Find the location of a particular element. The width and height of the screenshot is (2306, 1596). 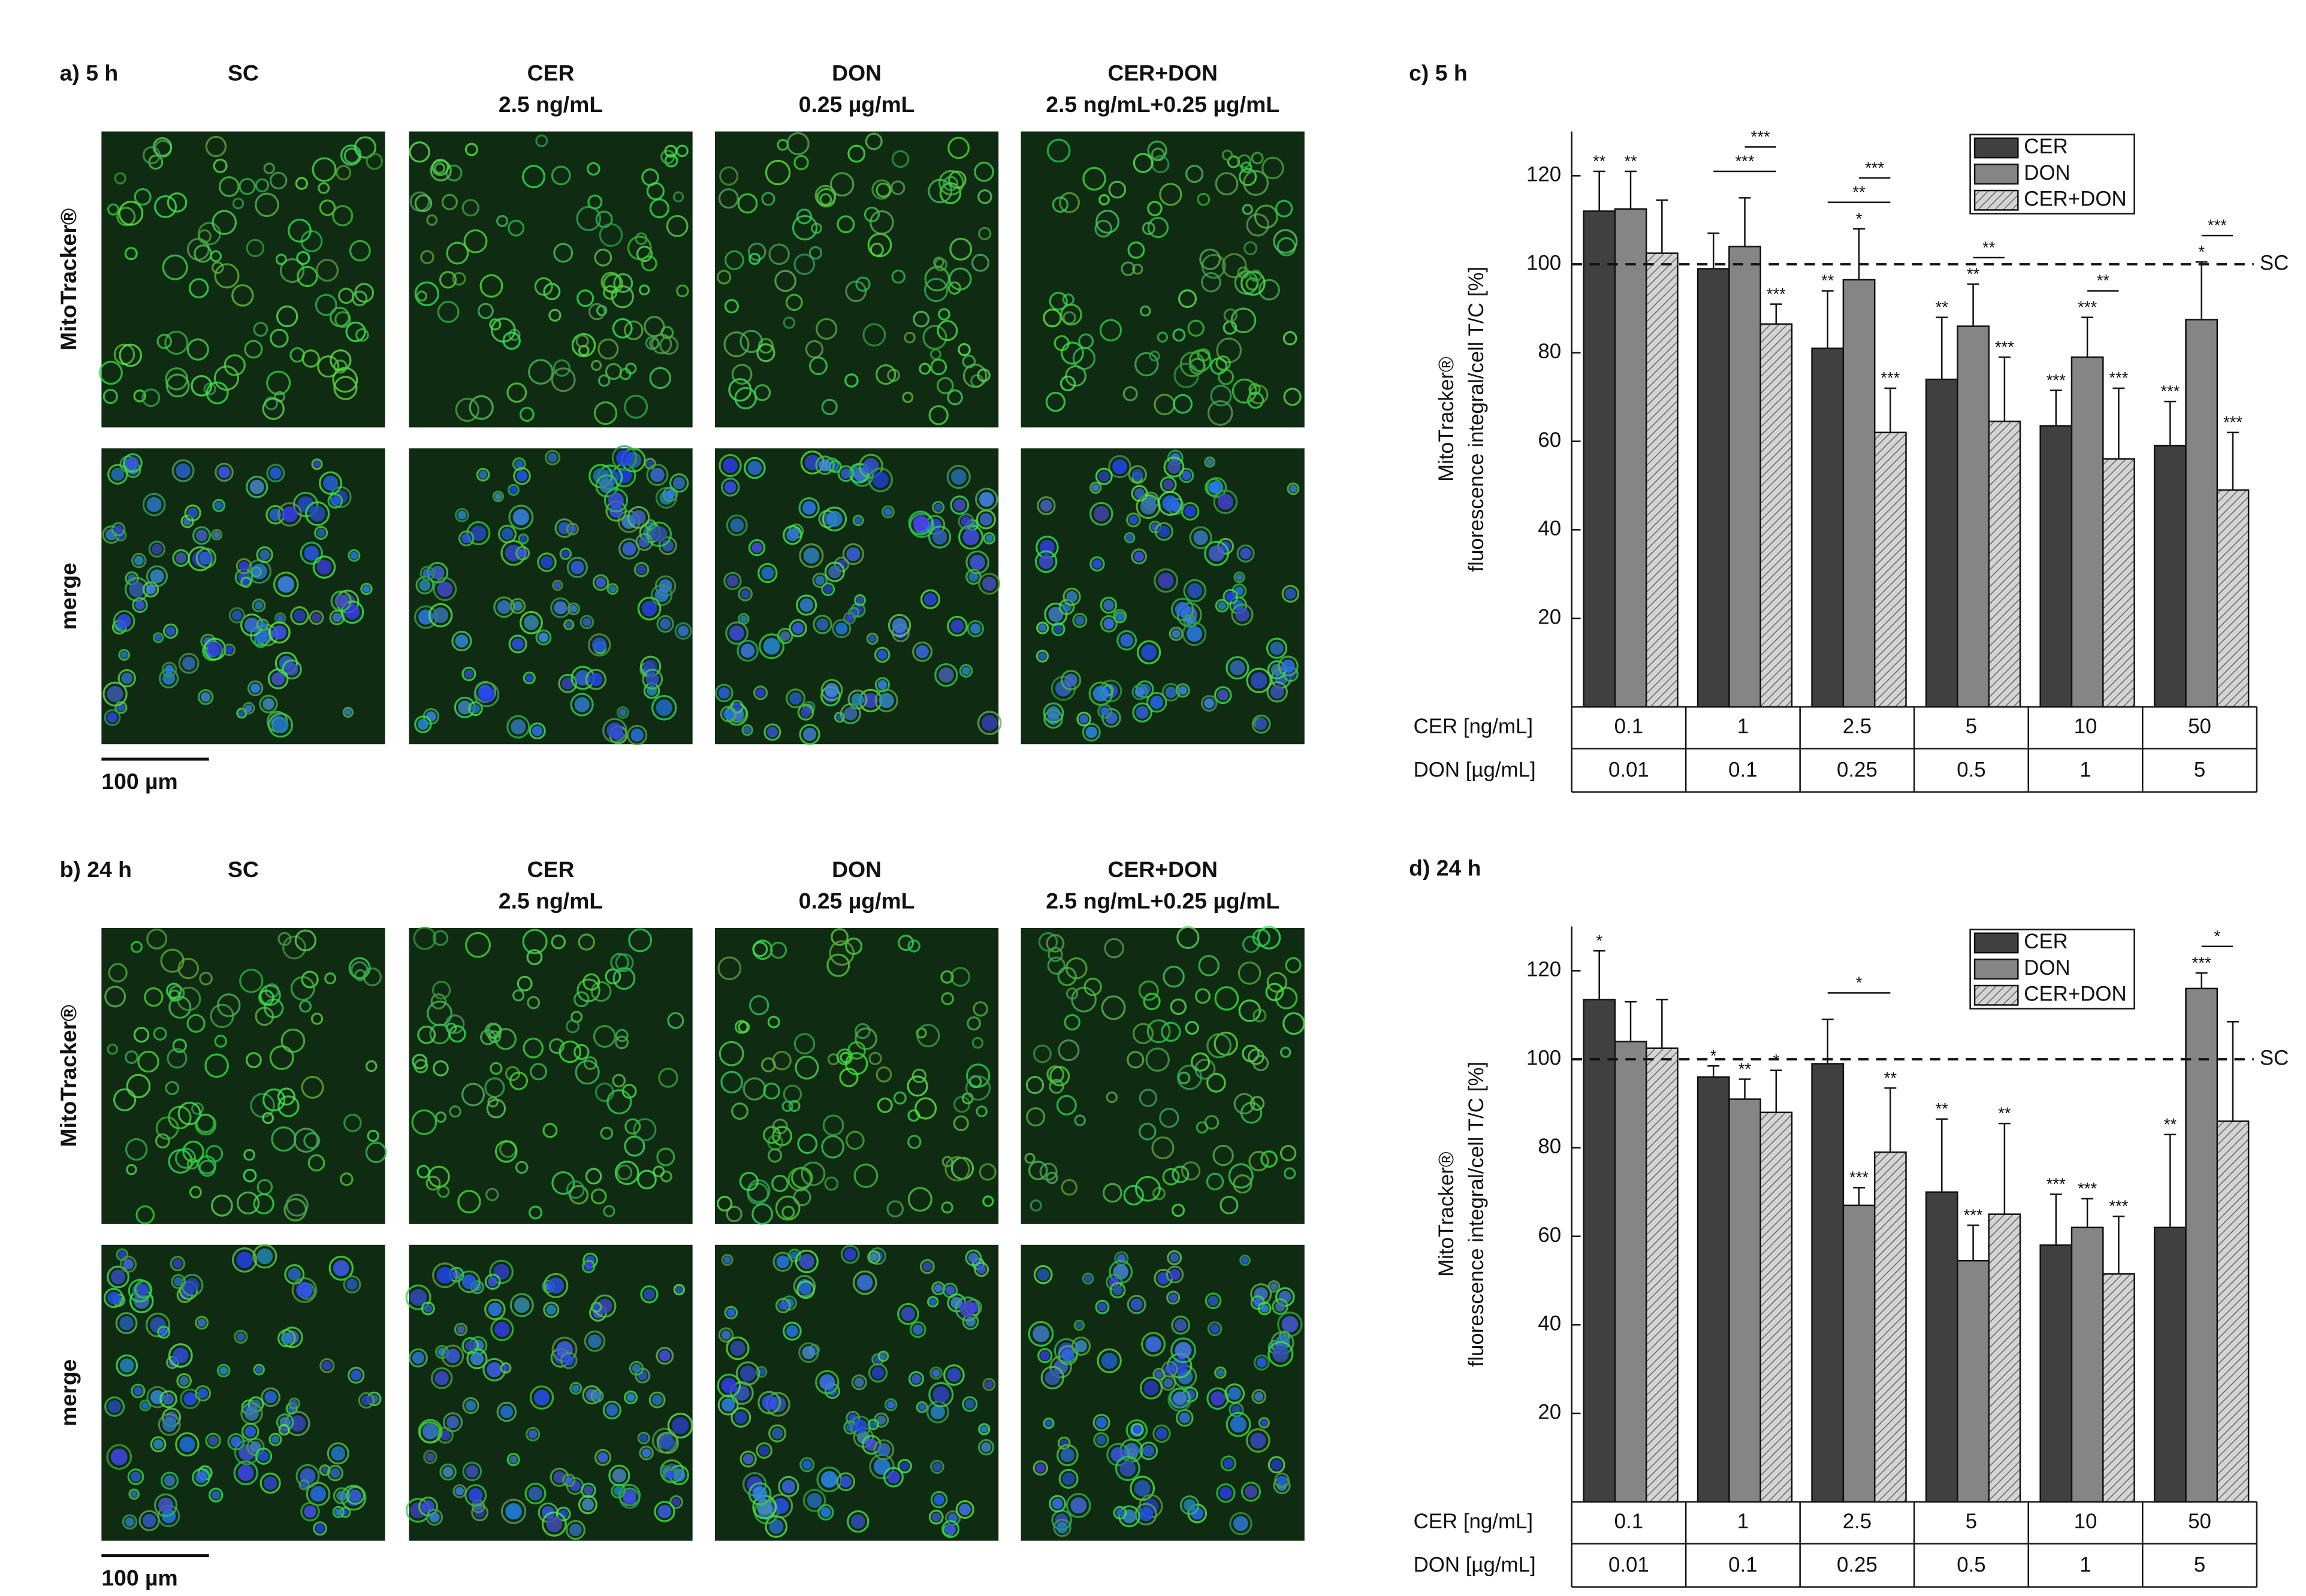

micrograph-background is located at coordinates (1163, 279).